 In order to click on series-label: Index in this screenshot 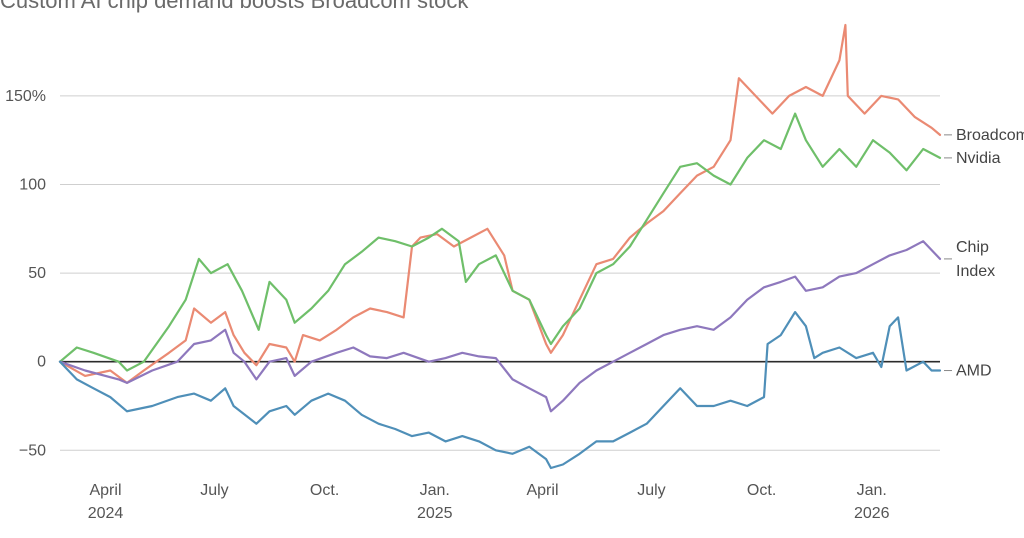, I will do `click(975, 271)`.